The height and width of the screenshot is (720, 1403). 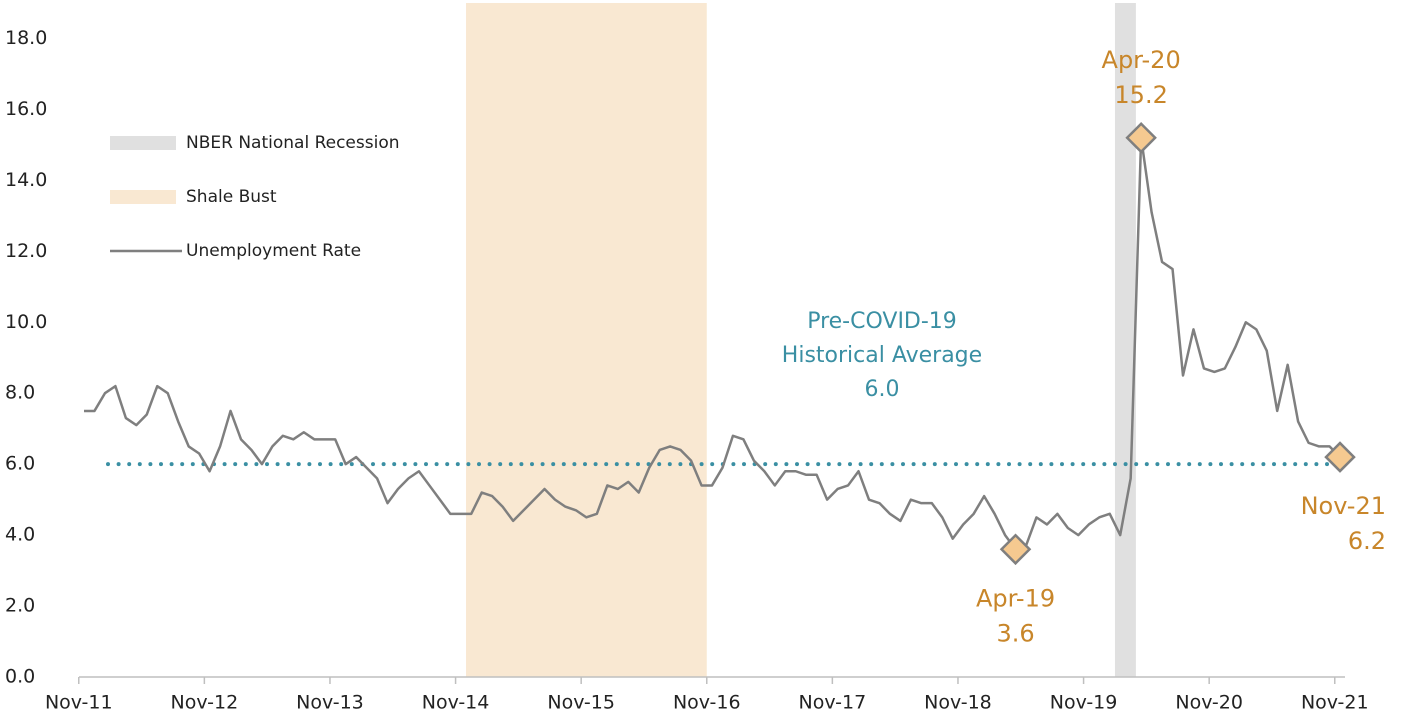 I want to click on y-tick-label: 10.0, so click(x=26, y=322).